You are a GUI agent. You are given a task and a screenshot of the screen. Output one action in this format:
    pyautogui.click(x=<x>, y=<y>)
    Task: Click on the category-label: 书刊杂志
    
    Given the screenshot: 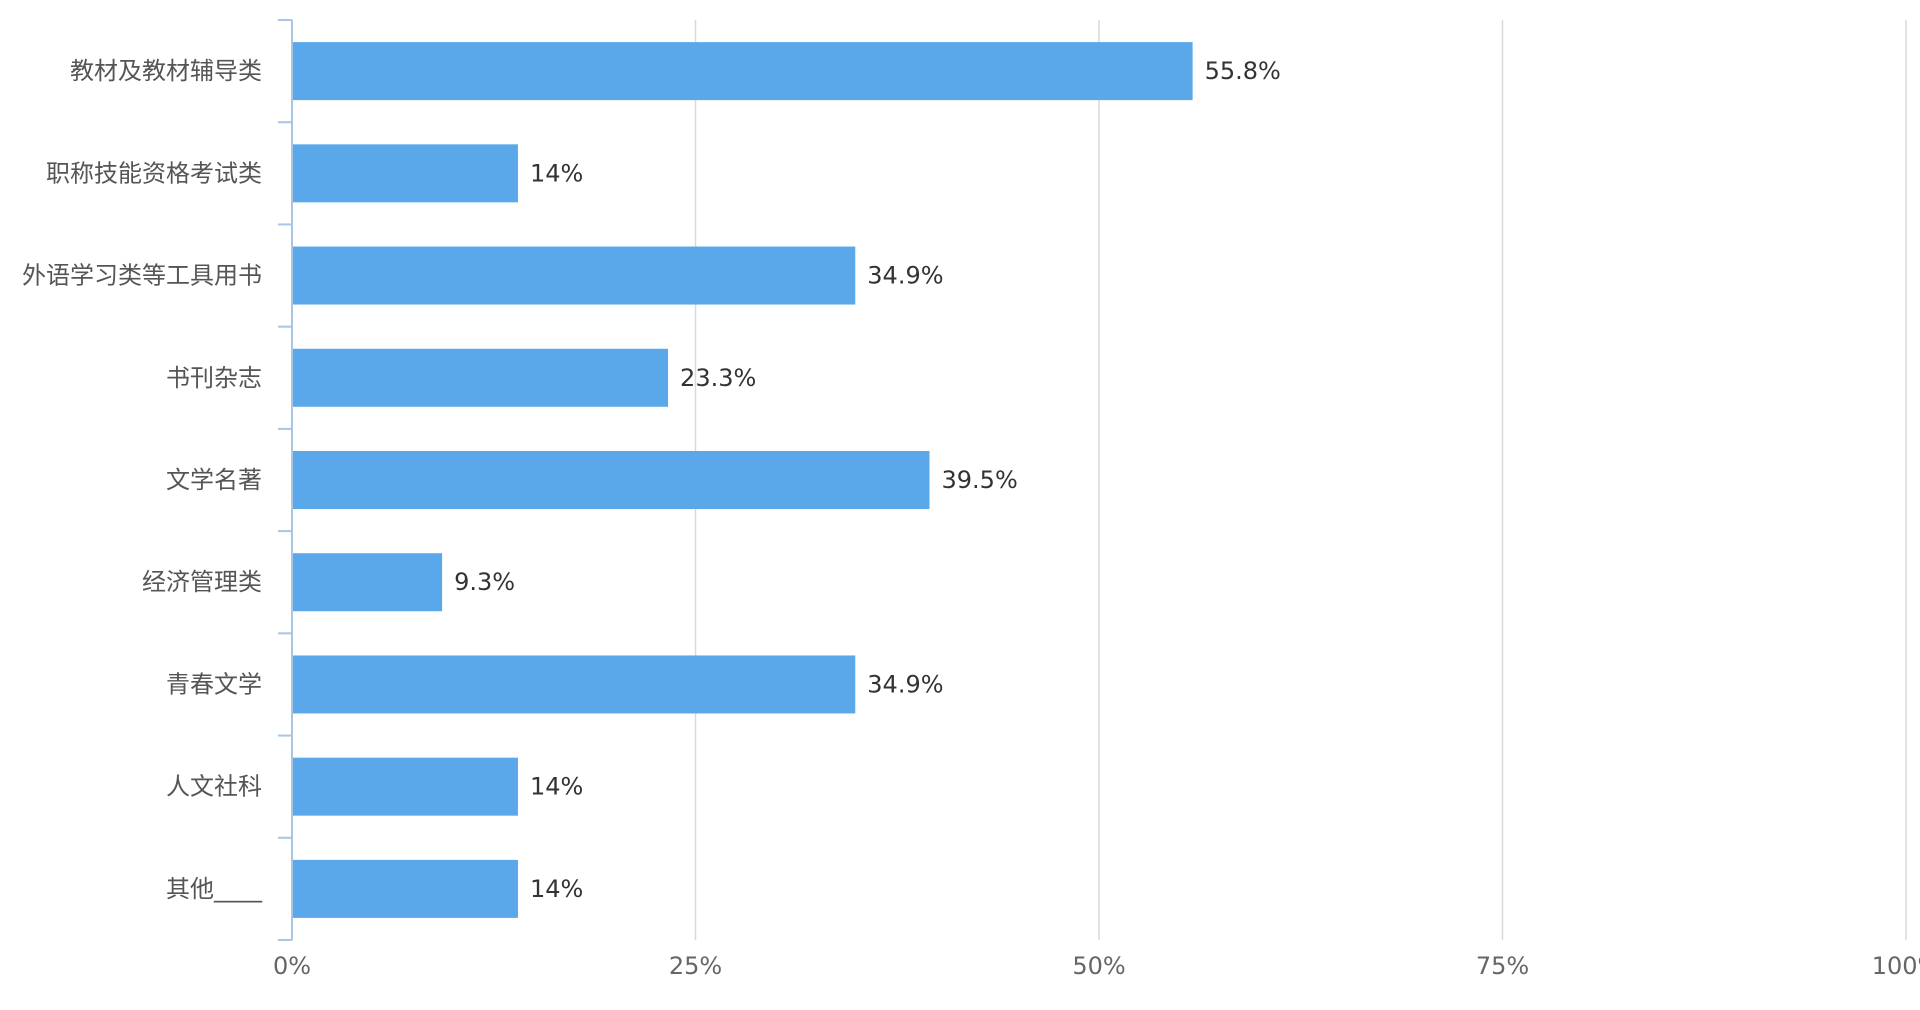 What is the action you would take?
    pyautogui.click(x=214, y=378)
    